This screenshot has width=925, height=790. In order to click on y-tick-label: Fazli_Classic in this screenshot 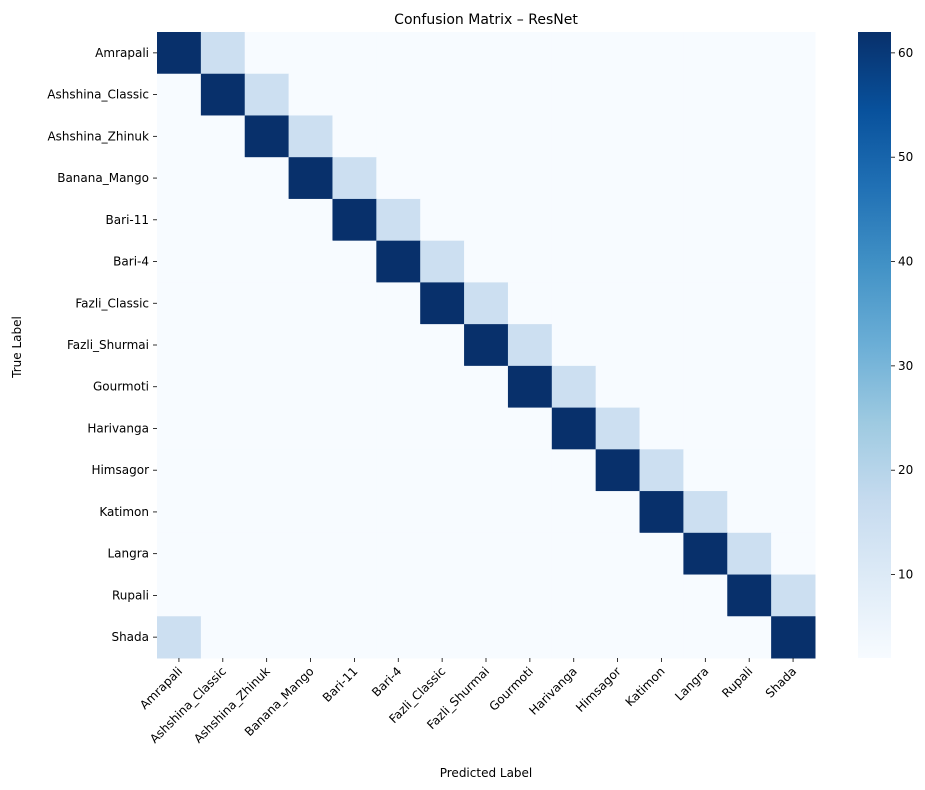, I will do `click(112, 303)`.